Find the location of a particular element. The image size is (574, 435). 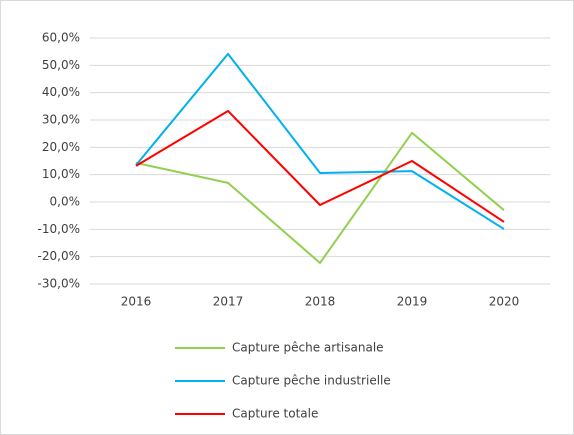

x-tick-label: 2019 is located at coordinates (412, 302).